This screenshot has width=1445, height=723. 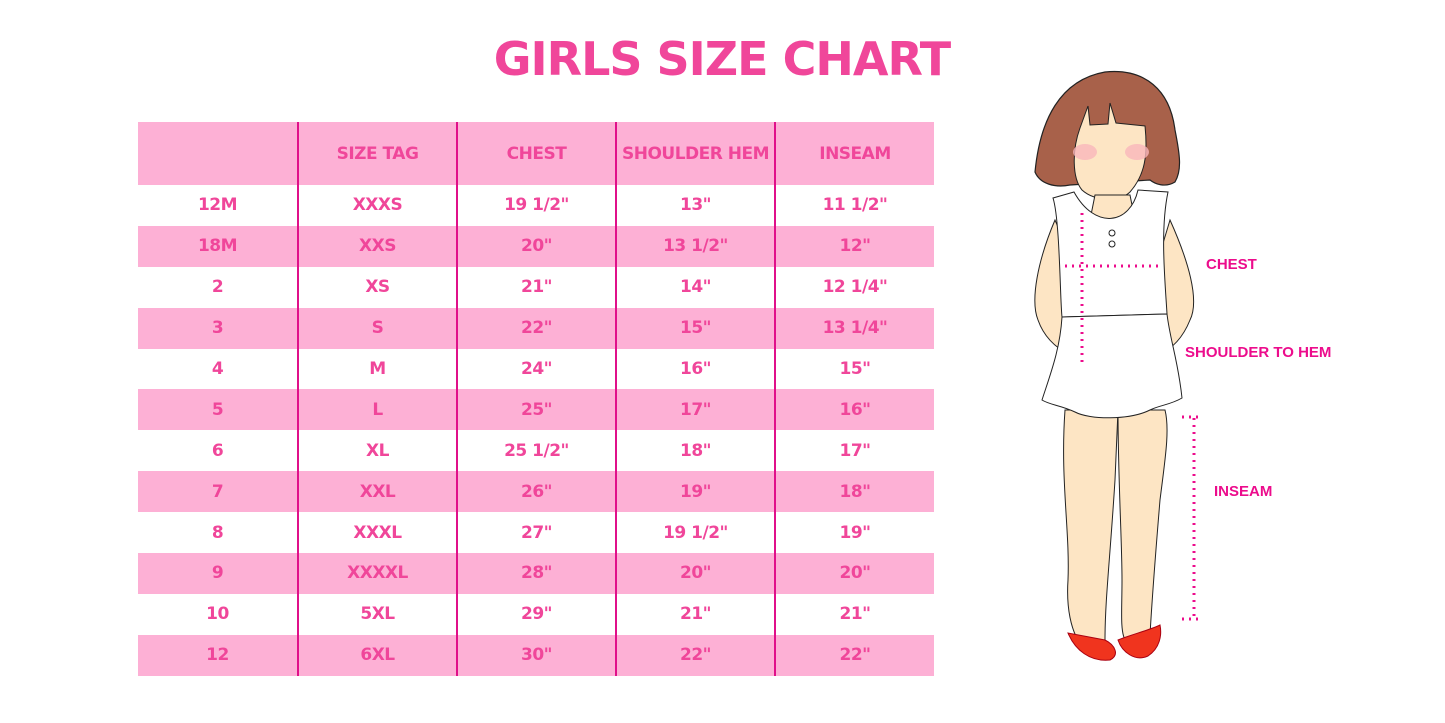 What do you see at coordinates (695, 153) in the screenshot?
I see `column-header: SHOULDER HEM` at bounding box center [695, 153].